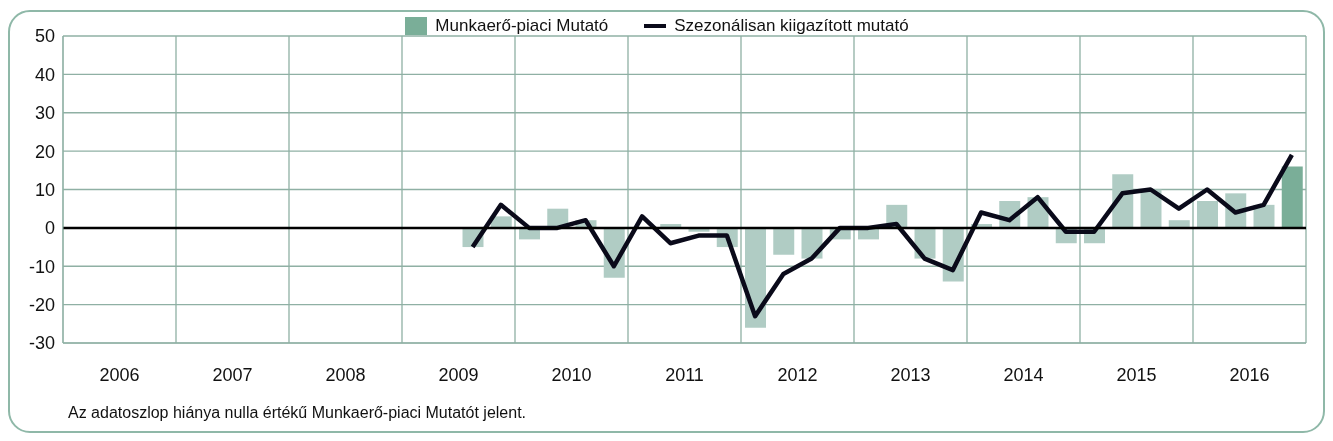 This screenshot has width=1333, height=441. What do you see at coordinates (44, 74) in the screenshot?
I see `y-tick-label: 40` at bounding box center [44, 74].